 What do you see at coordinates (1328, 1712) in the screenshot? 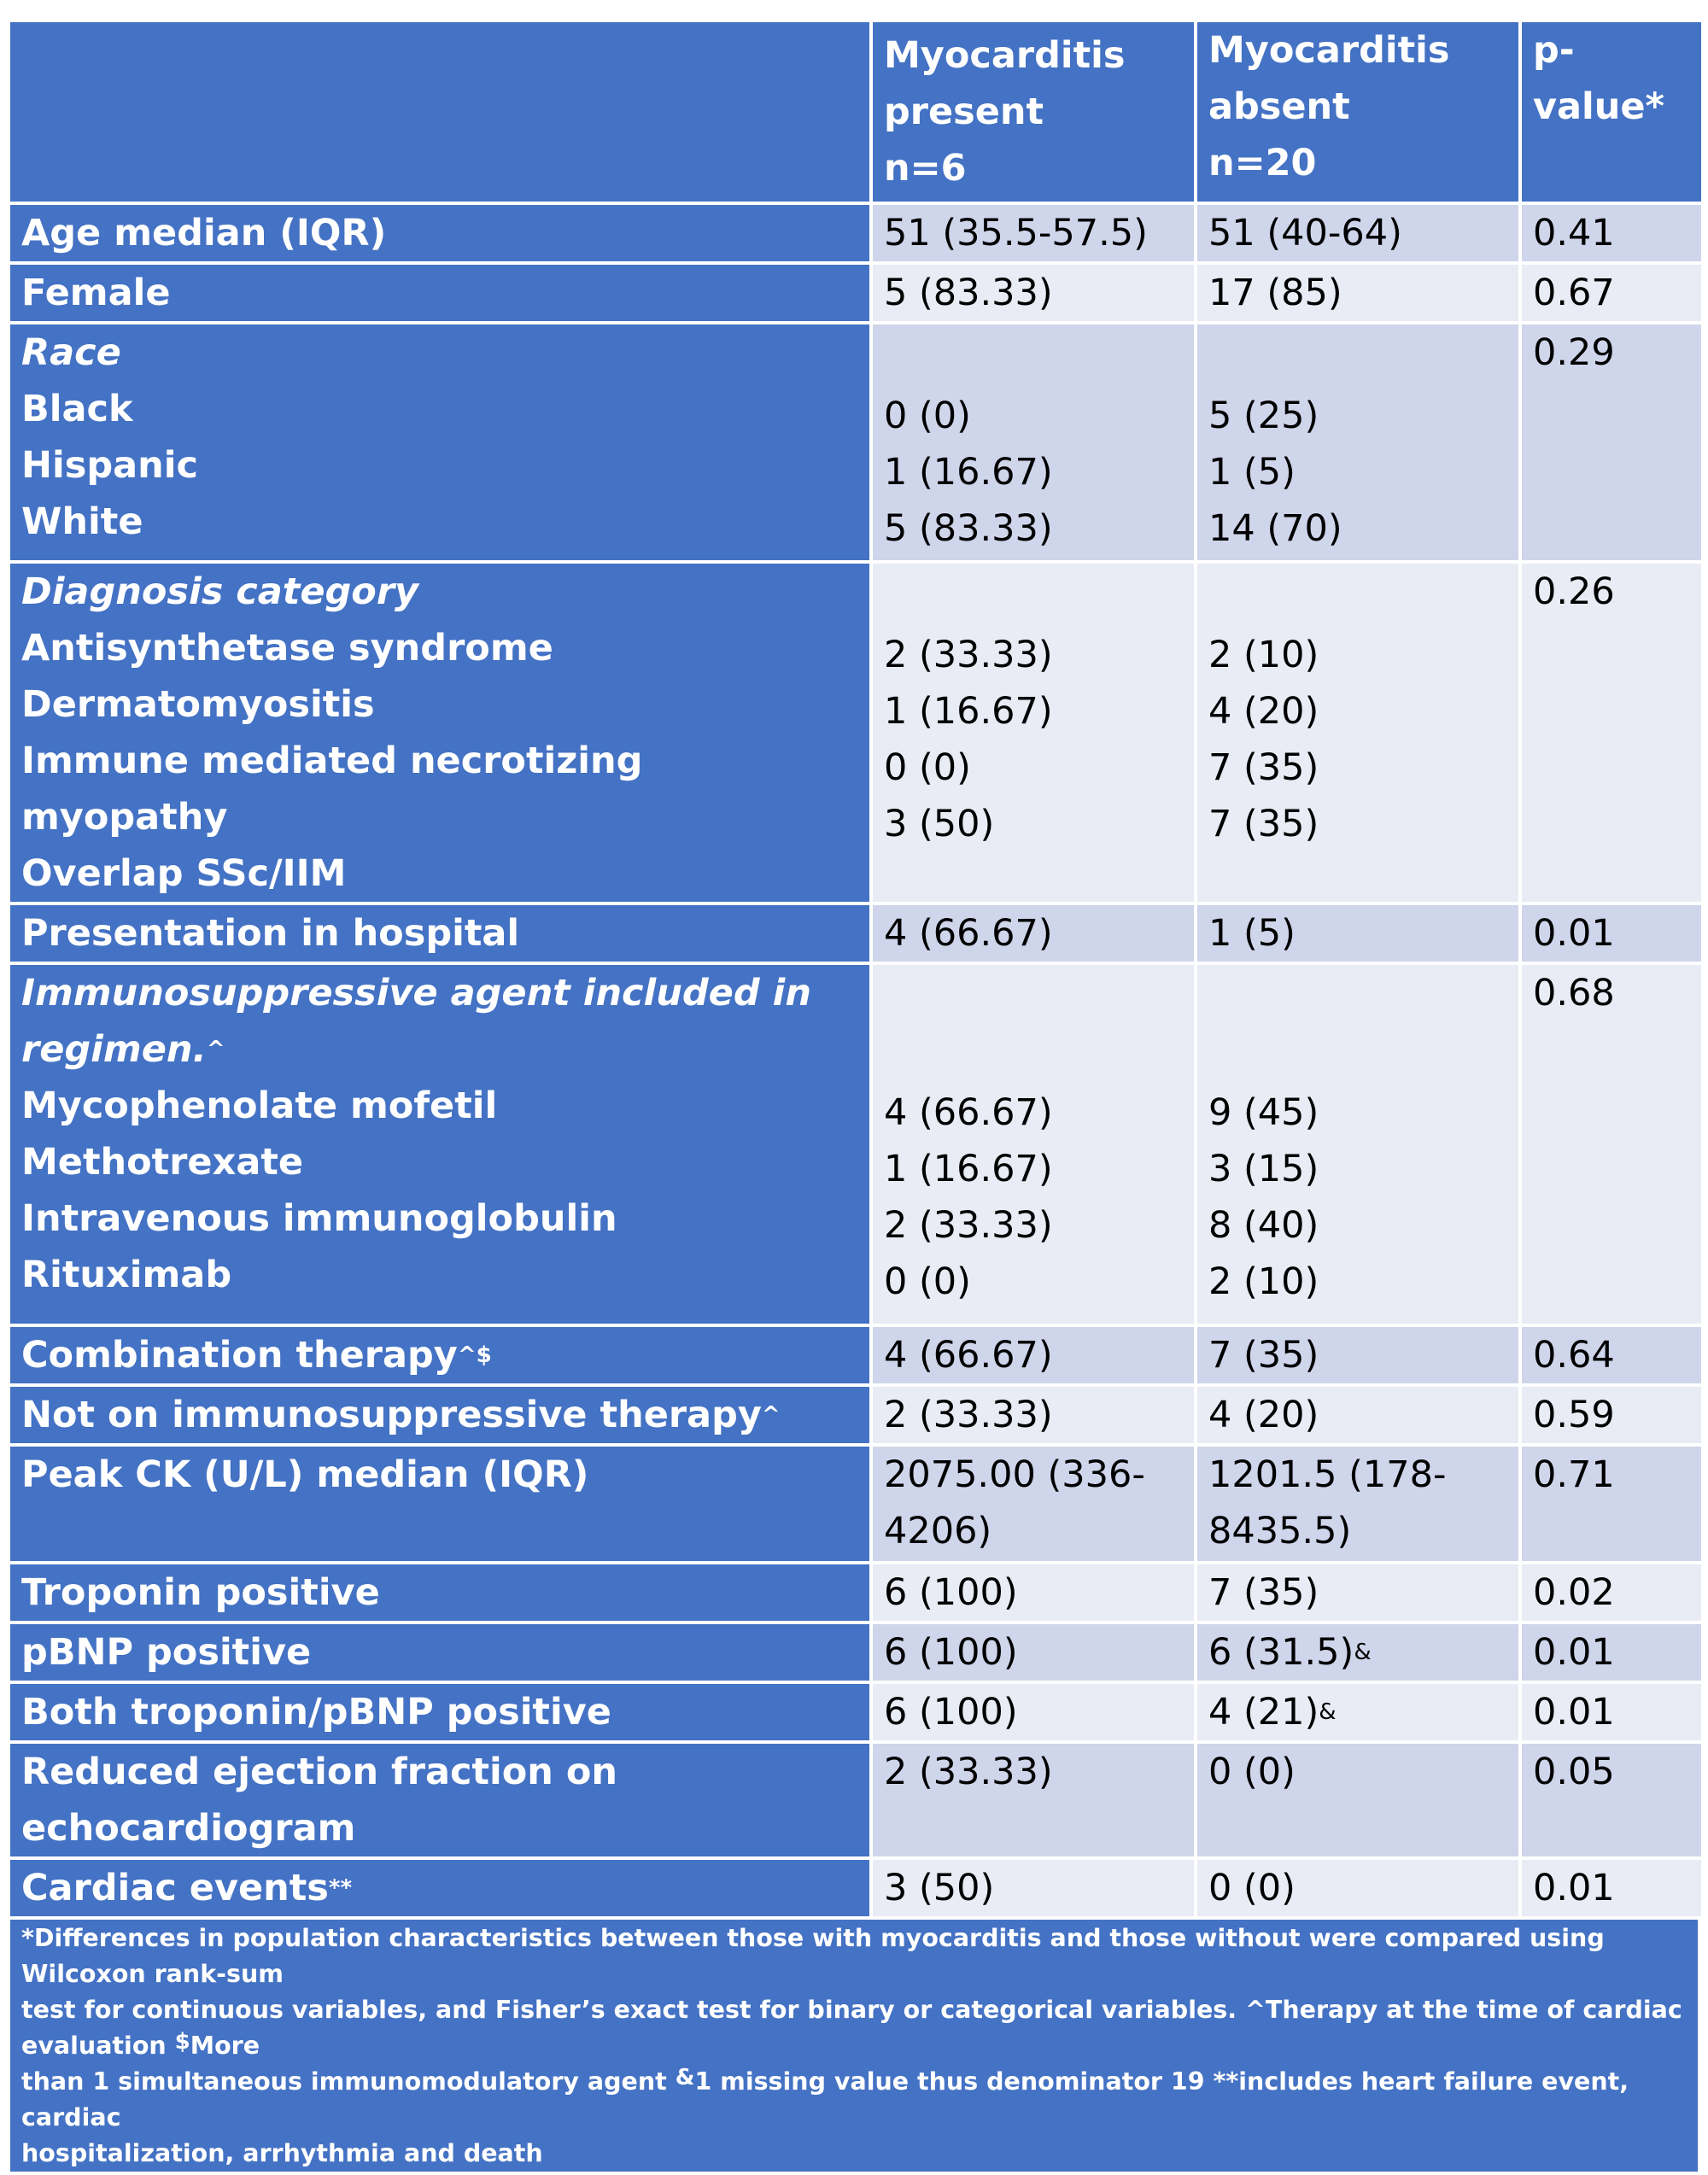
I see `both-absent-sup: &` at bounding box center [1328, 1712].